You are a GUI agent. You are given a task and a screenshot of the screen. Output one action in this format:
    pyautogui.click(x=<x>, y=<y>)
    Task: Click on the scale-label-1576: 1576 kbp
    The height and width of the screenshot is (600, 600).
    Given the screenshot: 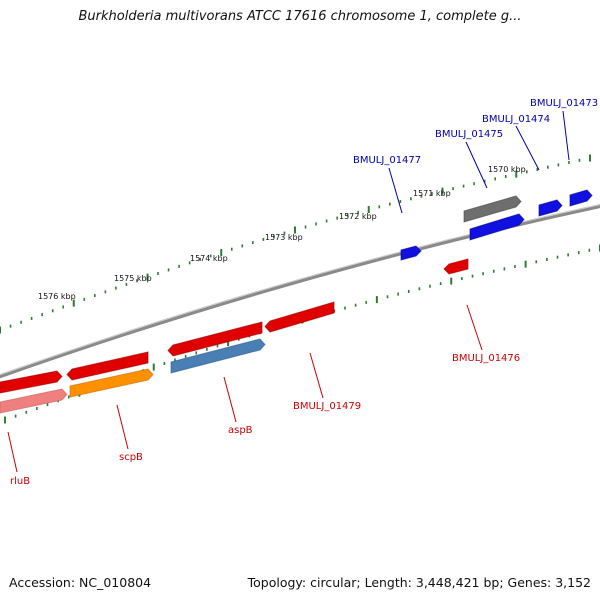 What is the action you would take?
    pyautogui.click(x=57, y=296)
    